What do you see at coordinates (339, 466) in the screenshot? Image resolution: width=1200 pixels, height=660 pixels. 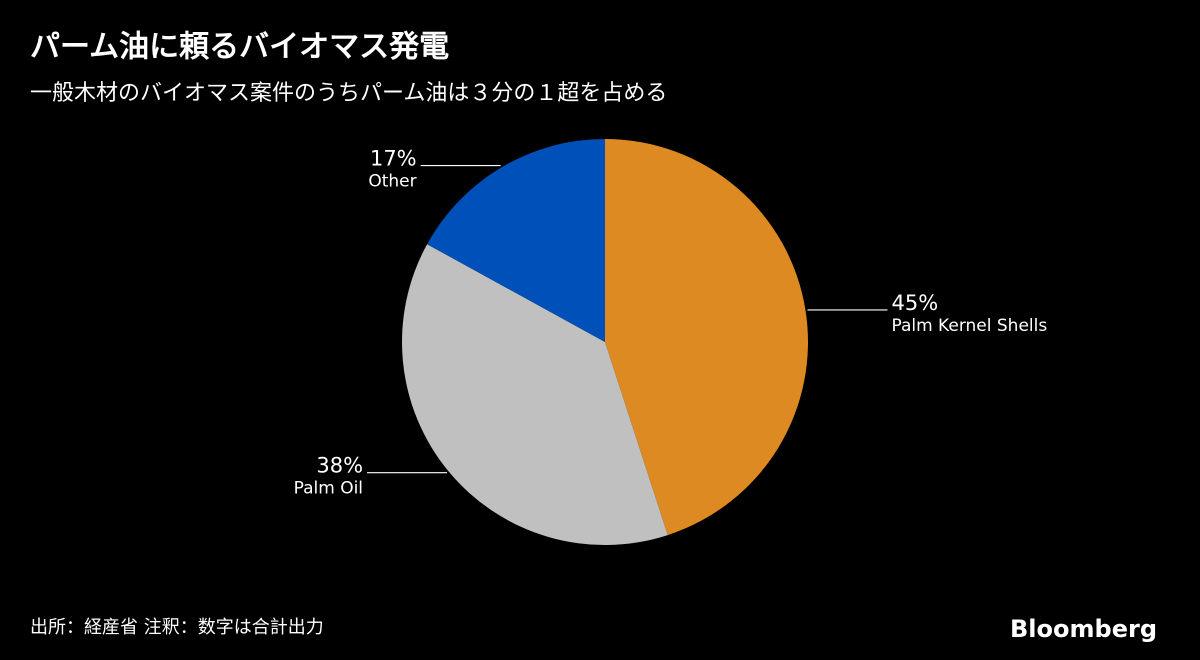 I see `value-label: 38%` at bounding box center [339, 466].